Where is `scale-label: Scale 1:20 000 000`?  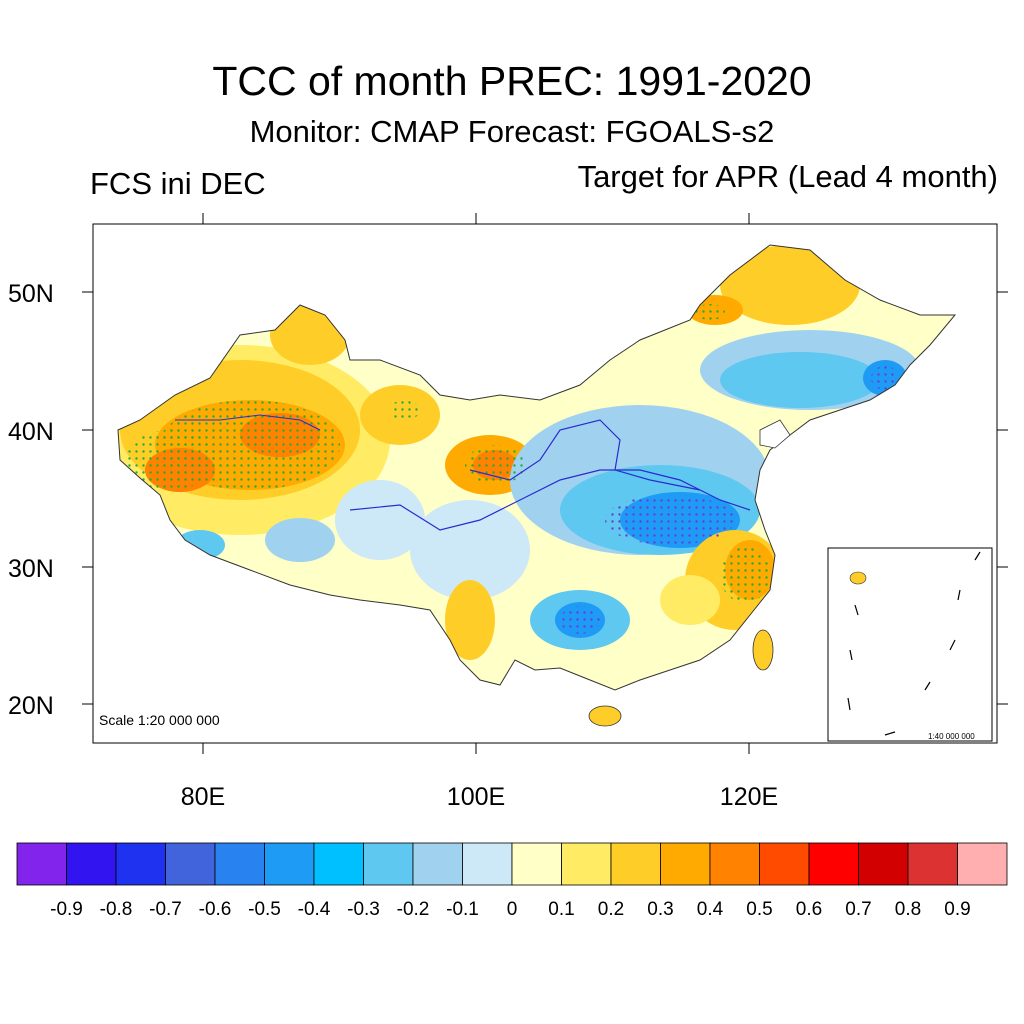
scale-label: Scale 1:20 000 000 is located at coordinates (159, 720).